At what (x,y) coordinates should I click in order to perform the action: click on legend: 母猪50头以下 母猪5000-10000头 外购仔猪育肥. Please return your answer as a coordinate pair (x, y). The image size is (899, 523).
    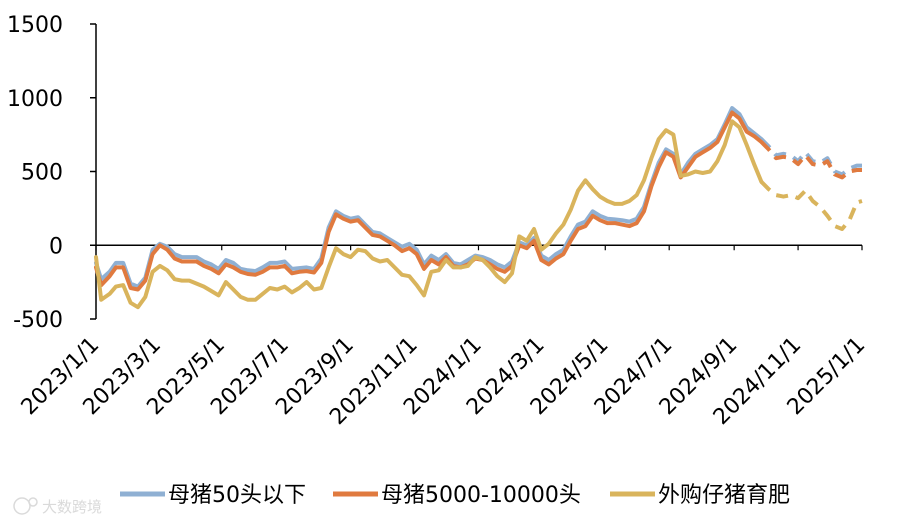
    Looking at the image, I should click on (455, 495).